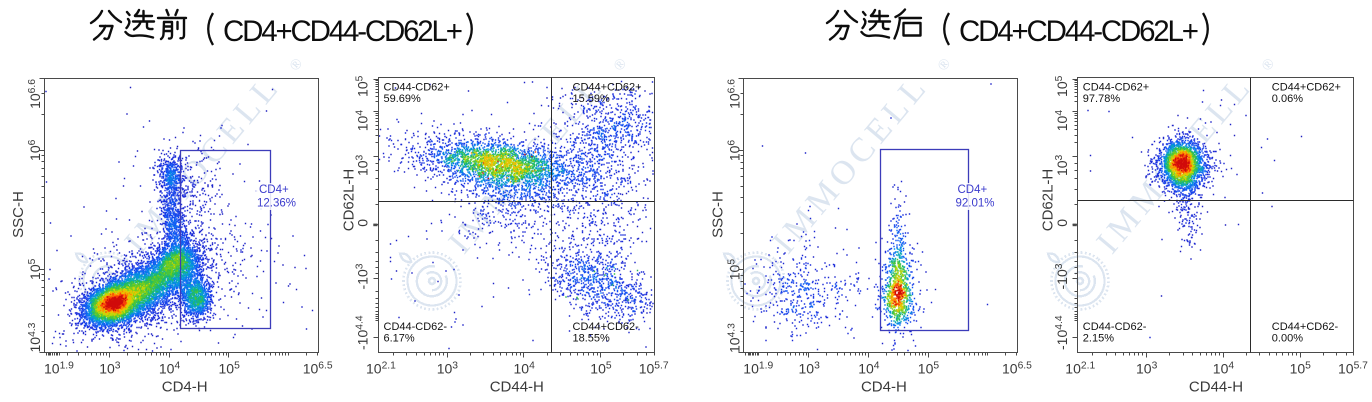 The width and height of the screenshot is (1372, 402). Describe the element at coordinates (403, 99) in the screenshot. I see `svg-text: 59.69%` at that location.